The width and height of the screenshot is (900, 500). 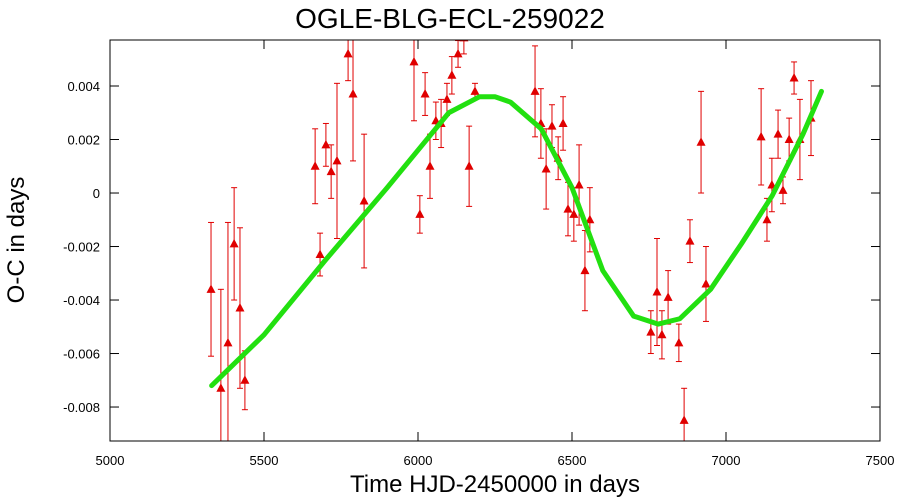 What do you see at coordinates (16, 240) in the screenshot?
I see `y-axis-label: O-C in days` at bounding box center [16, 240].